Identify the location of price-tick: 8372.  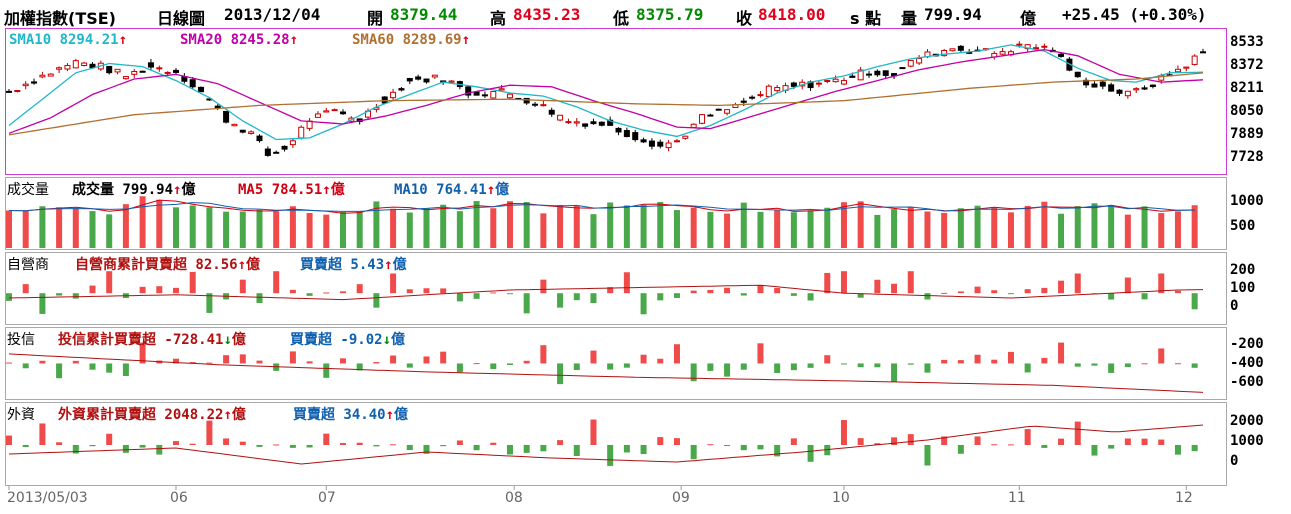
(1247, 65).